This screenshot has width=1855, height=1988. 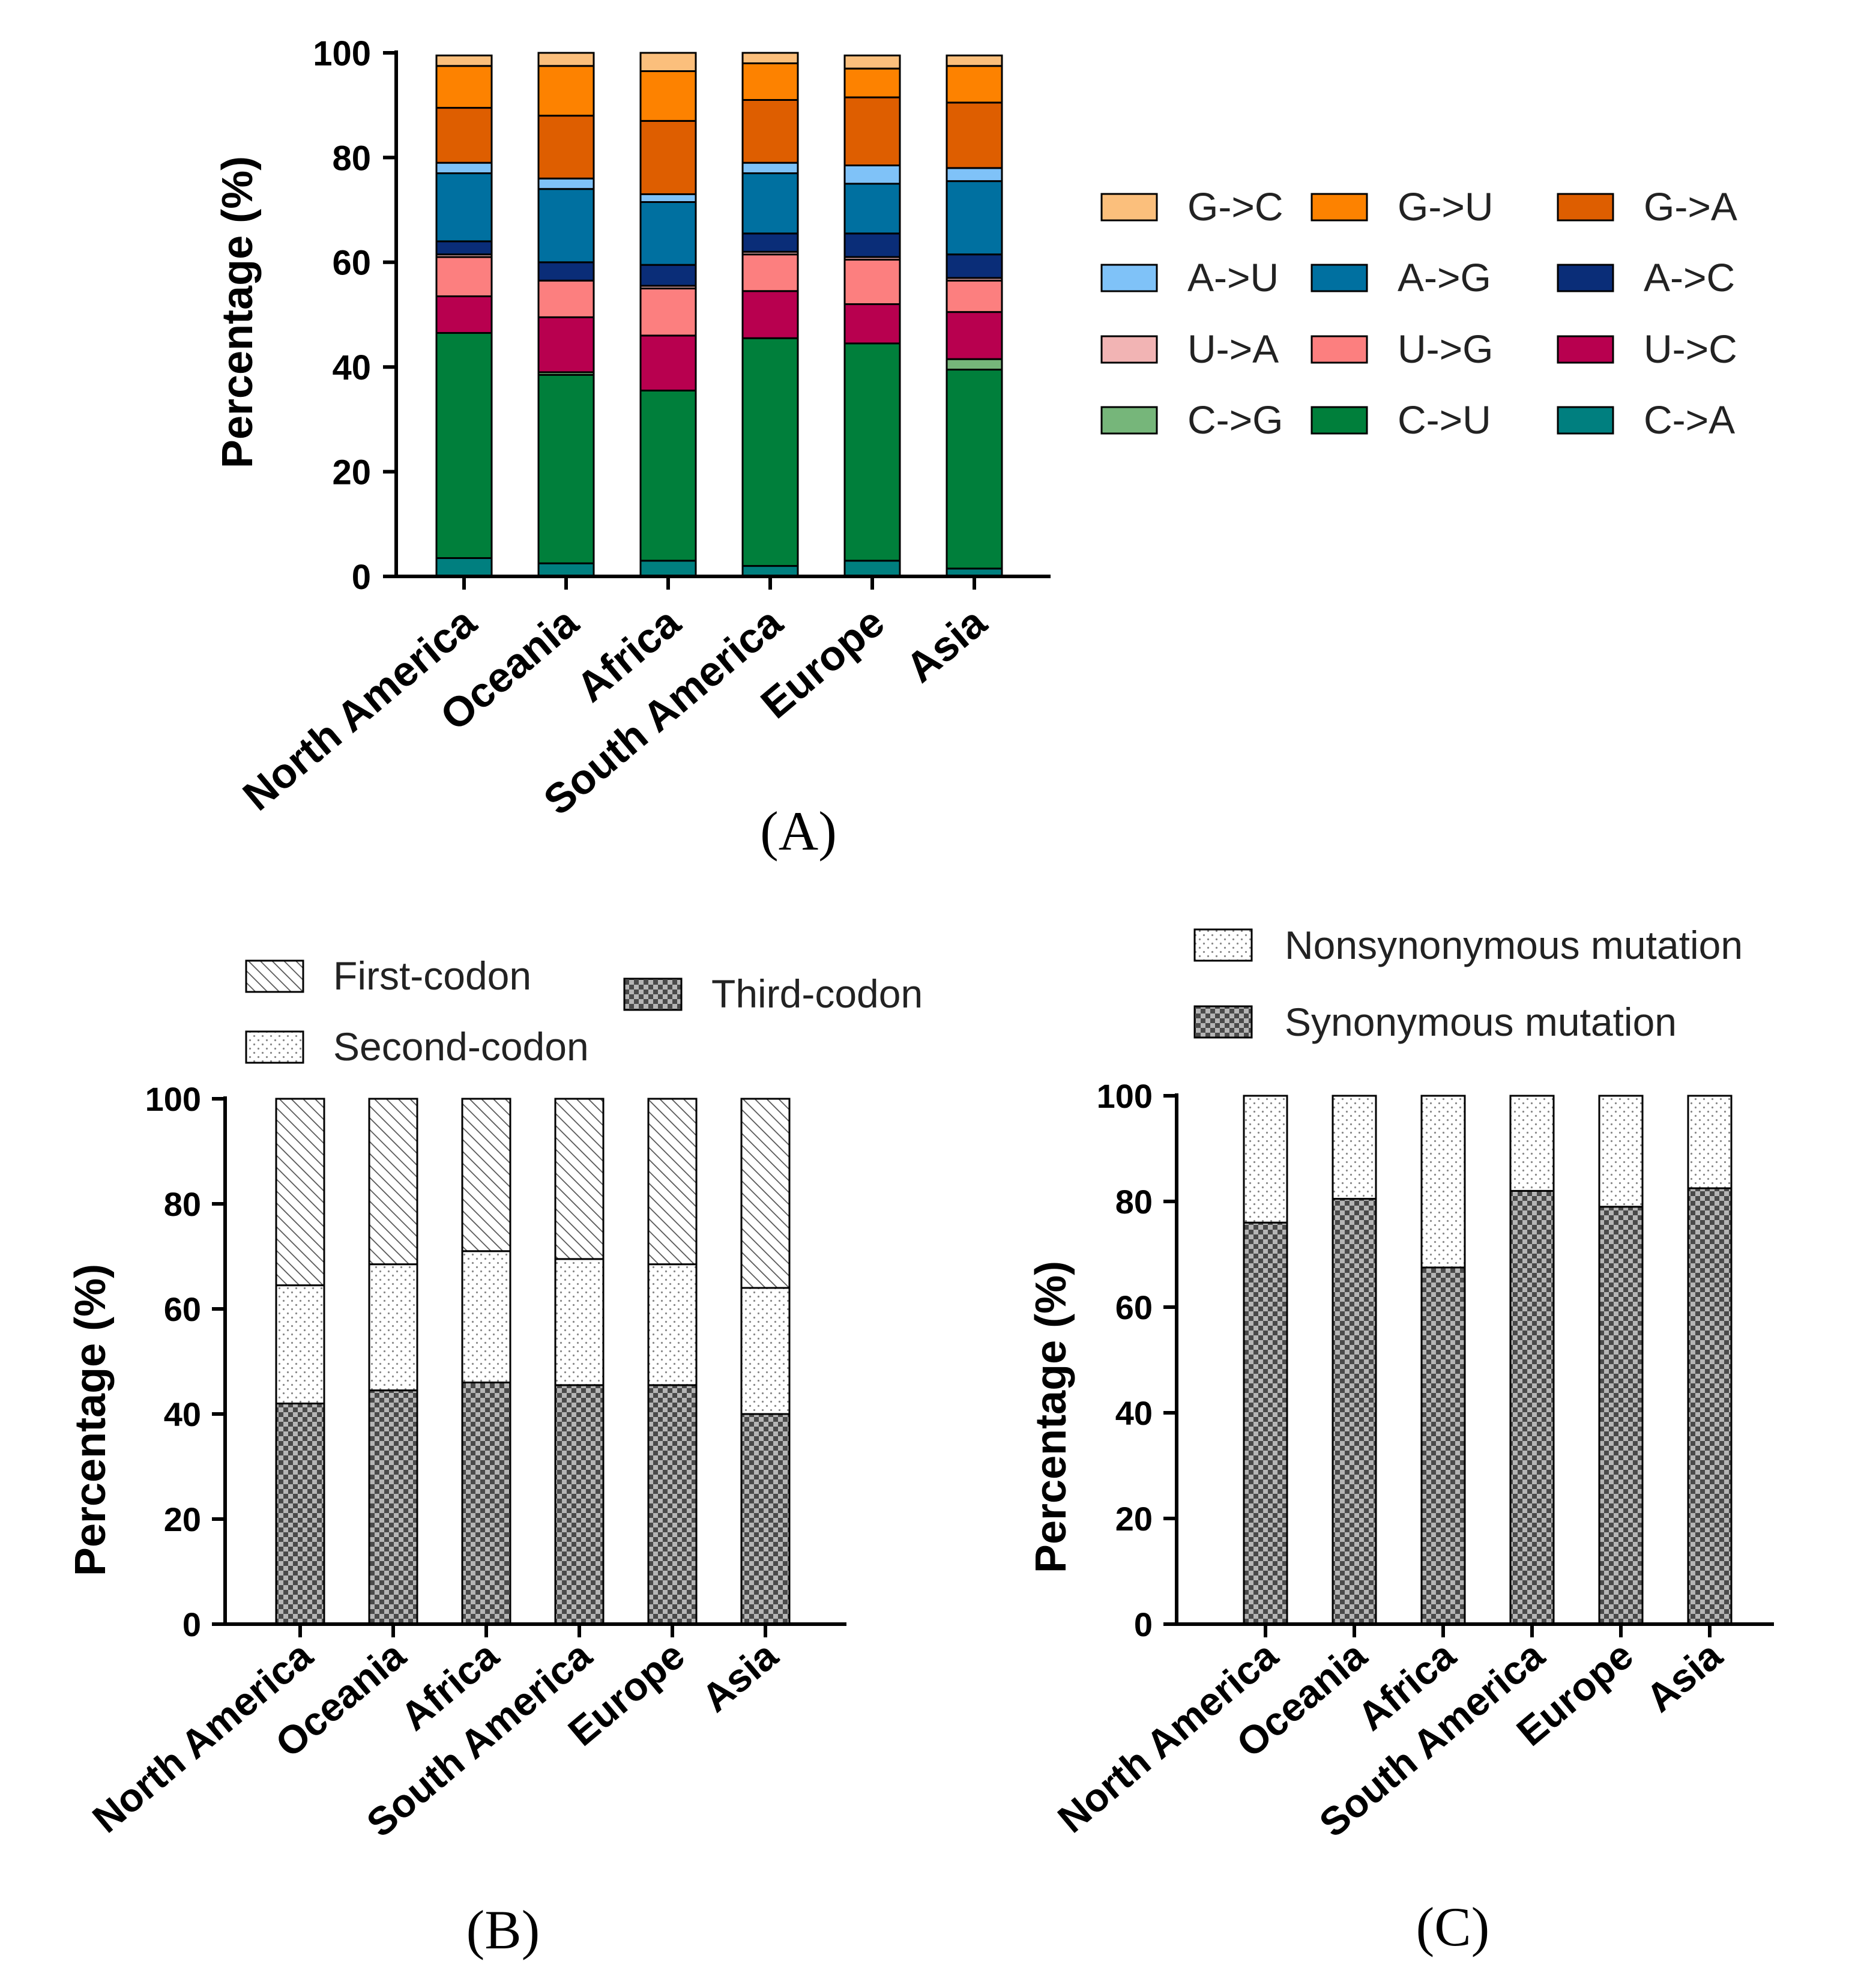 What do you see at coordinates (464, 60) in the screenshot?
I see `bar-segment-g-to-c-north-america` at bounding box center [464, 60].